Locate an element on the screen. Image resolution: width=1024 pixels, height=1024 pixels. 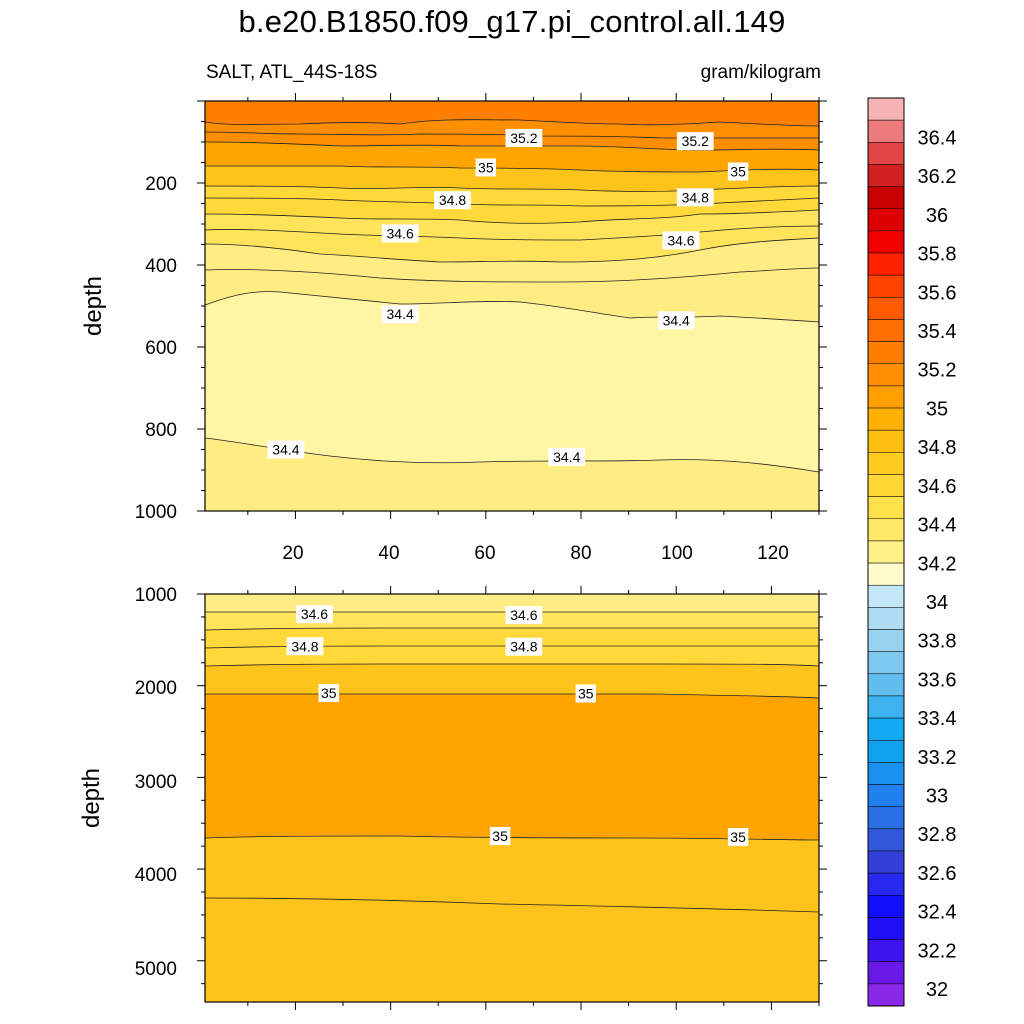
colorbar-label: 34.8 is located at coordinates (937, 448).